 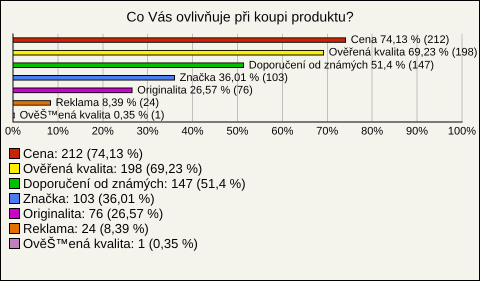 What do you see at coordinates (462, 131) in the screenshot?
I see `x-tick-label: 100%` at bounding box center [462, 131].